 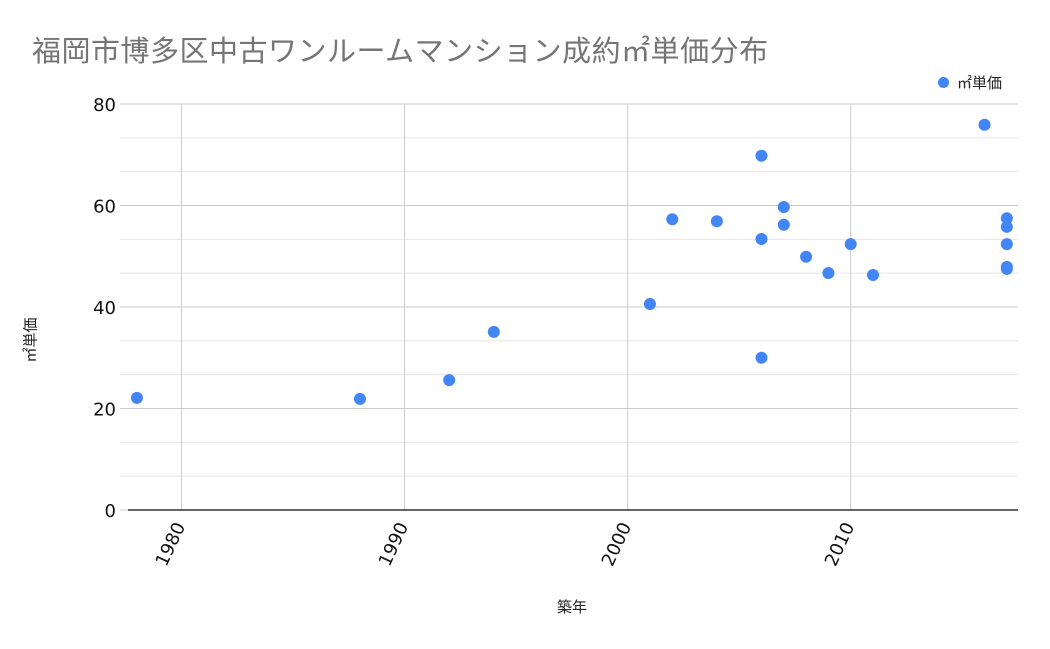 What do you see at coordinates (840, 544) in the screenshot?
I see `x-tick-label: 2010` at bounding box center [840, 544].